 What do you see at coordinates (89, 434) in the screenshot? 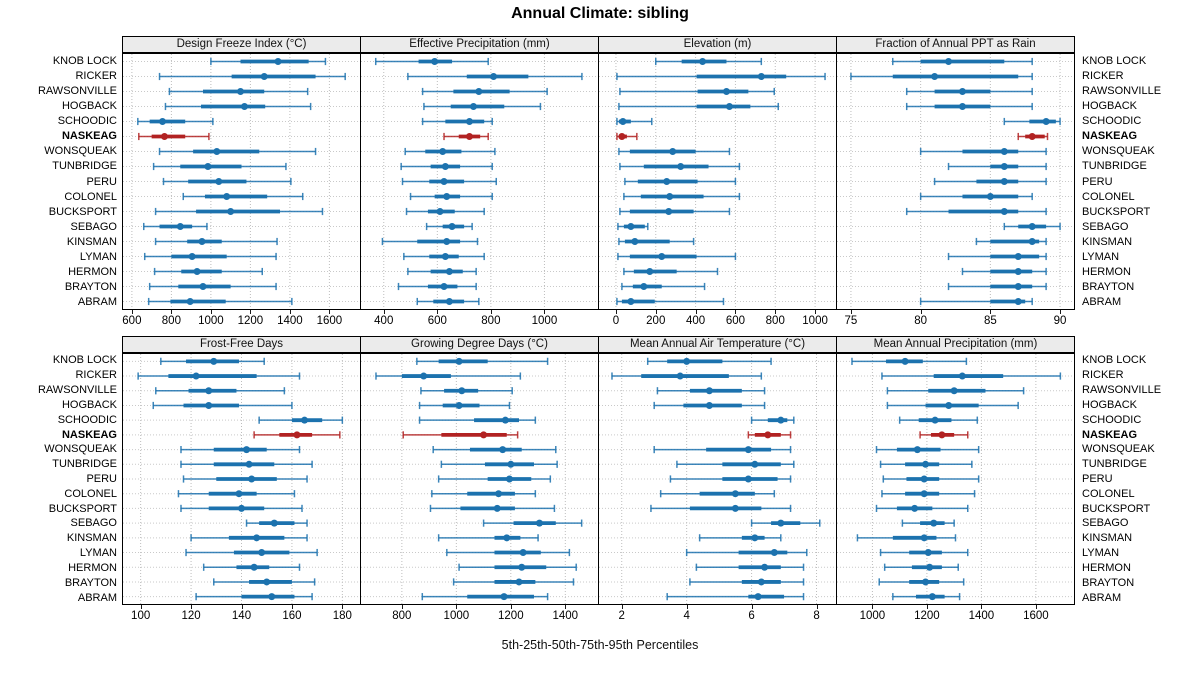
I see `station-label-left: NASKEAG` at bounding box center [89, 434].